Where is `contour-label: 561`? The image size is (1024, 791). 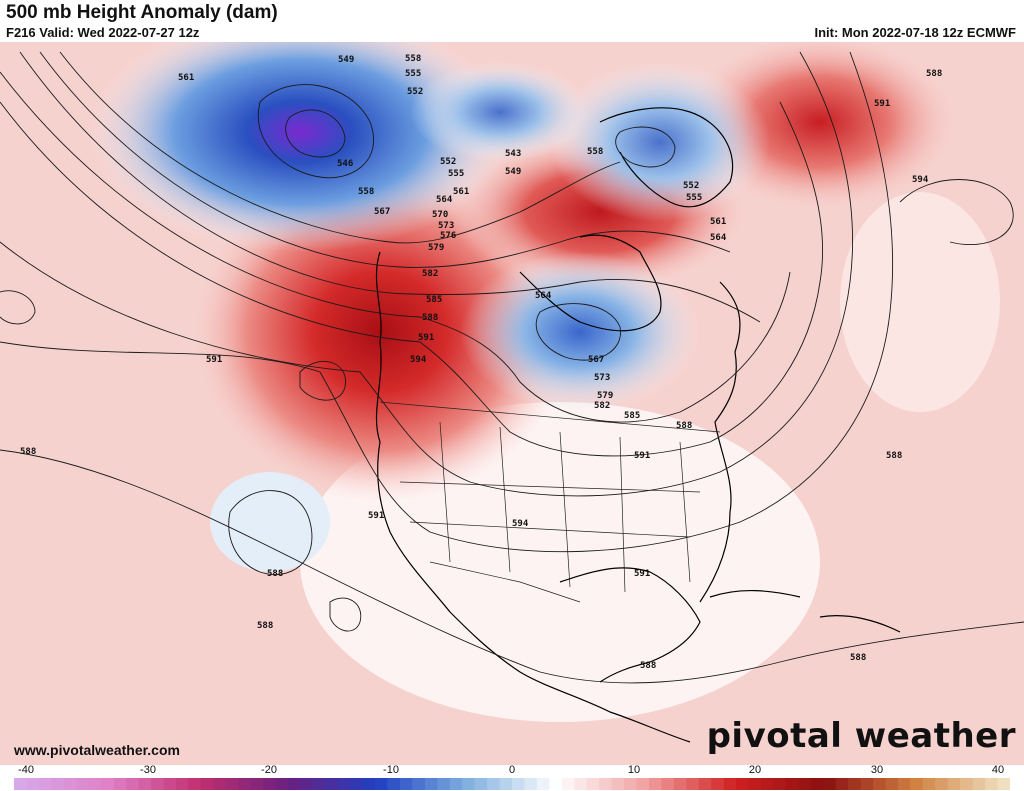
contour-label: 561 is located at coordinates (186, 78).